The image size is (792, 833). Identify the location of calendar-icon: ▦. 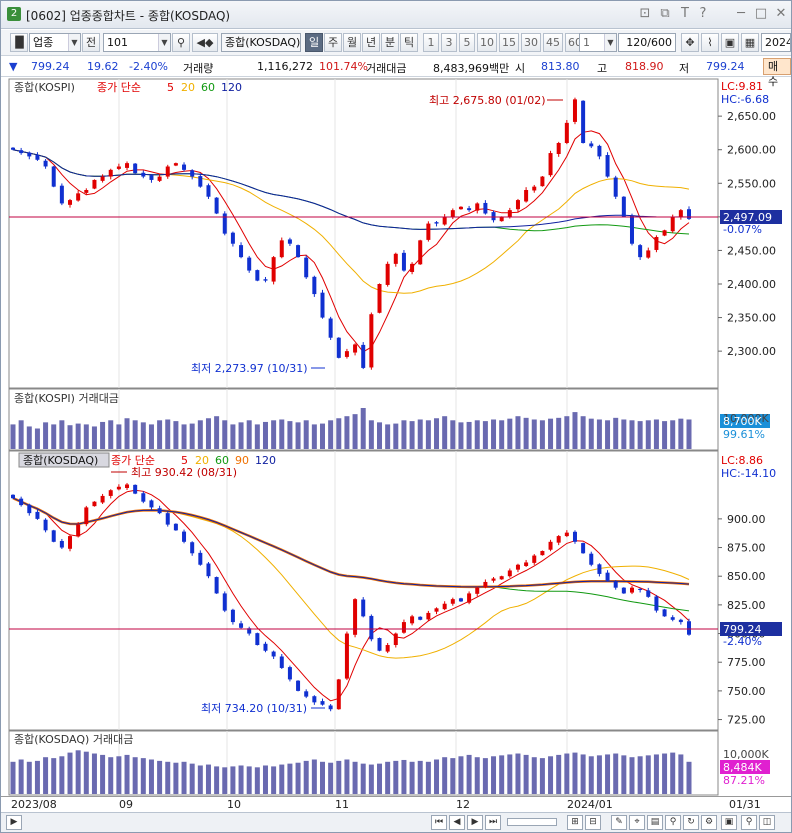
(750, 42).